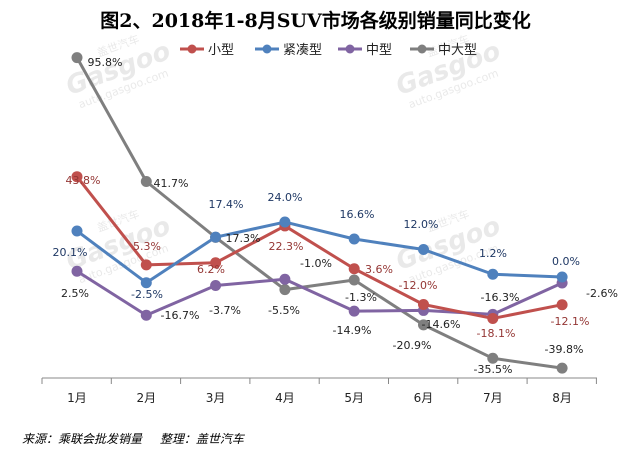 The image size is (631, 453). I want to click on data-label-2-0: 2.5%, so click(75, 293).